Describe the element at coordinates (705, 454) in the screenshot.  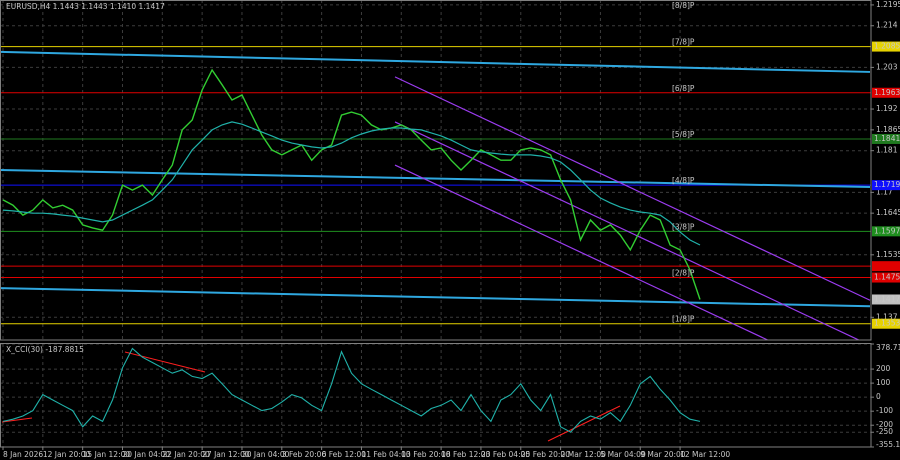
I see `x-tick-label: 12 Mar 12:00` at that location.